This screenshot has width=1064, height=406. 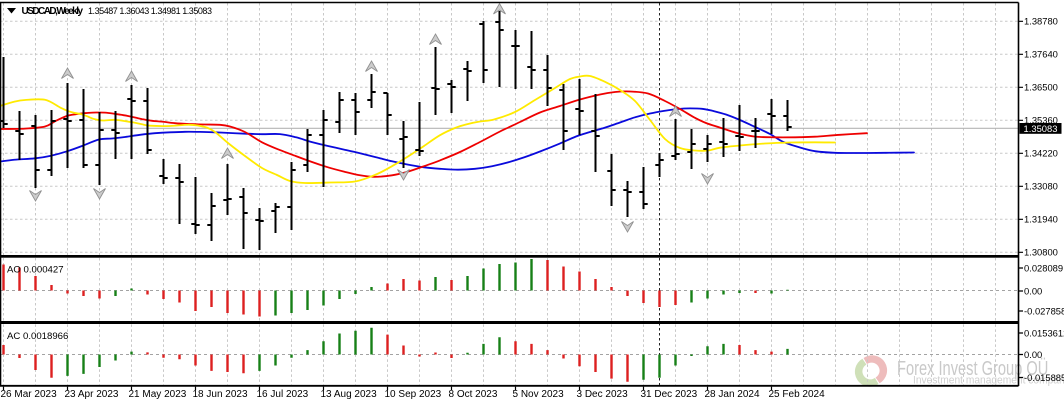 What do you see at coordinates (29, 394) in the screenshot?
I see `svg-text: 26 Mar 2023` at bounding box center [29, 394].